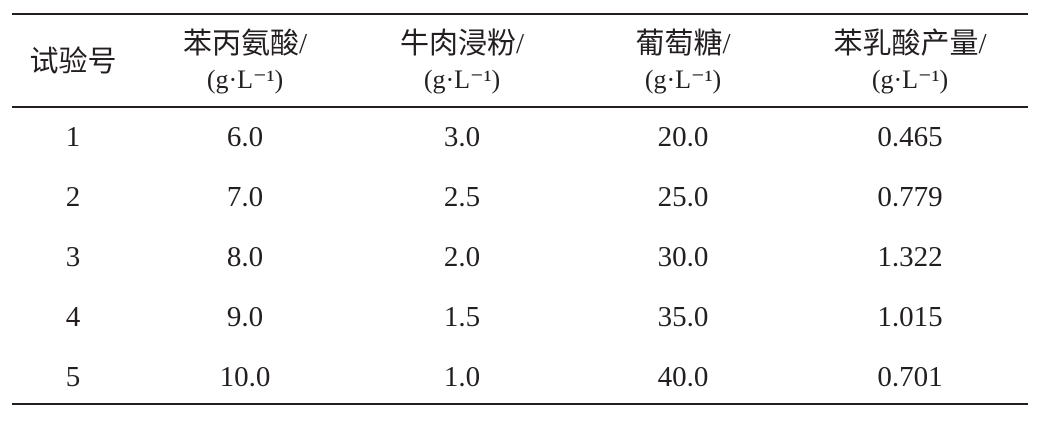 The width and height of the screenshot is (1045, 425). Describe the element at coordinates (520, 14) in the screenshot. I see `top-rule` at that location.